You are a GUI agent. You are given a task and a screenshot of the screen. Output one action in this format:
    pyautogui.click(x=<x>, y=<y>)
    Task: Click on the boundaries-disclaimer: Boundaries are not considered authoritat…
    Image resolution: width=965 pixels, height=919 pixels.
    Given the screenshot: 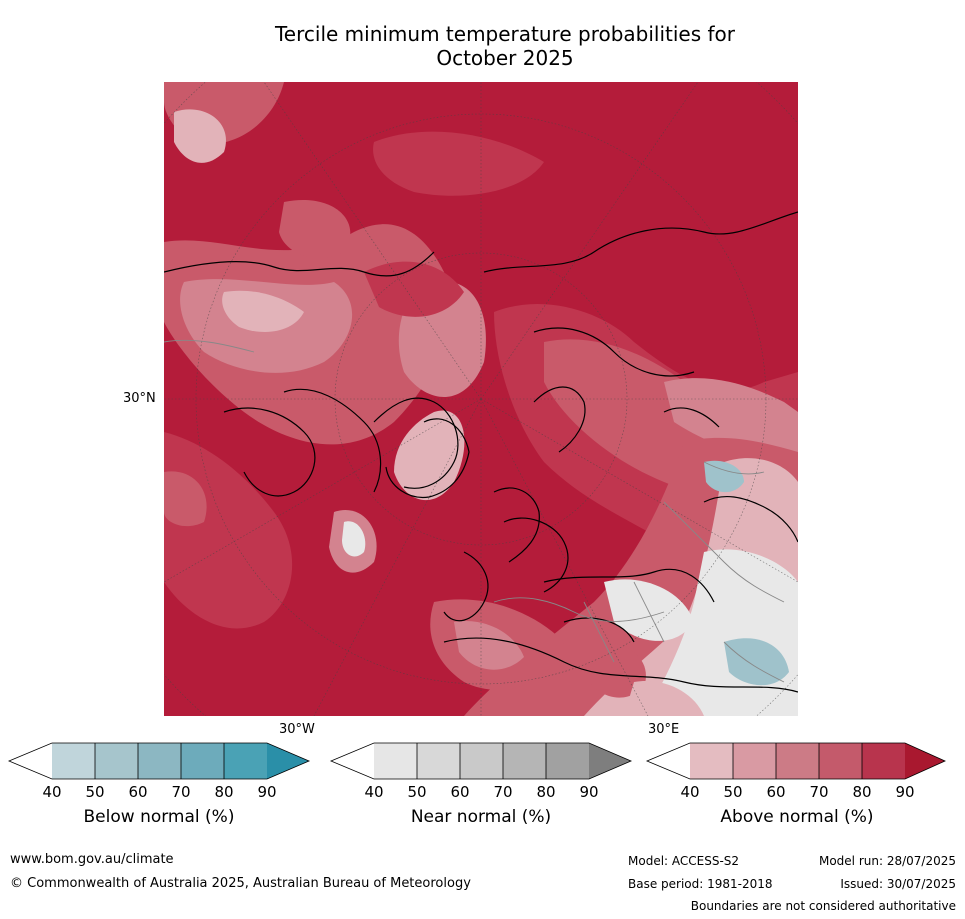 What is the action you would take?
    pyautogui.click(x=823, y=906)
    